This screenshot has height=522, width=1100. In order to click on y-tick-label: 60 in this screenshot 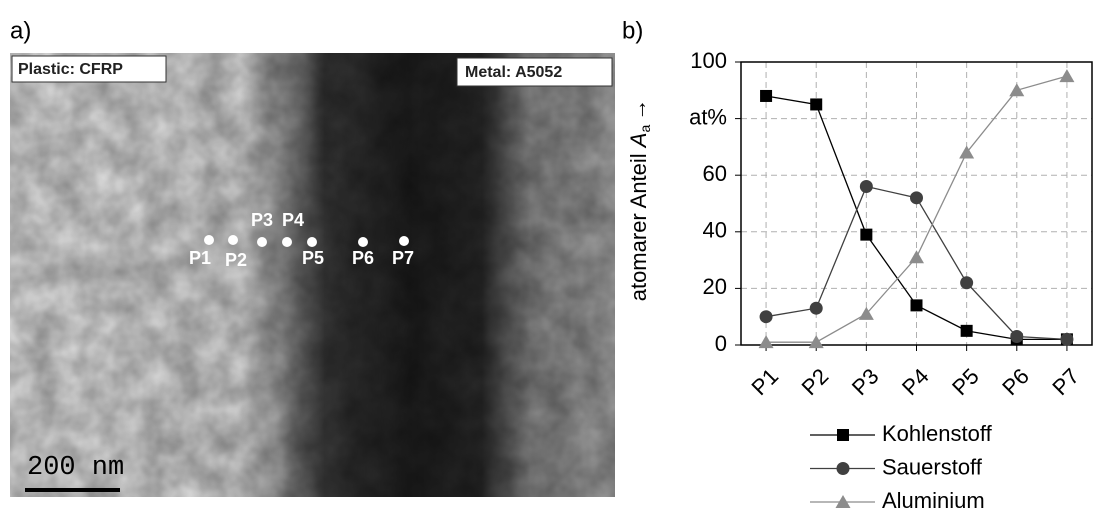, I will do `click(715, 173)`.